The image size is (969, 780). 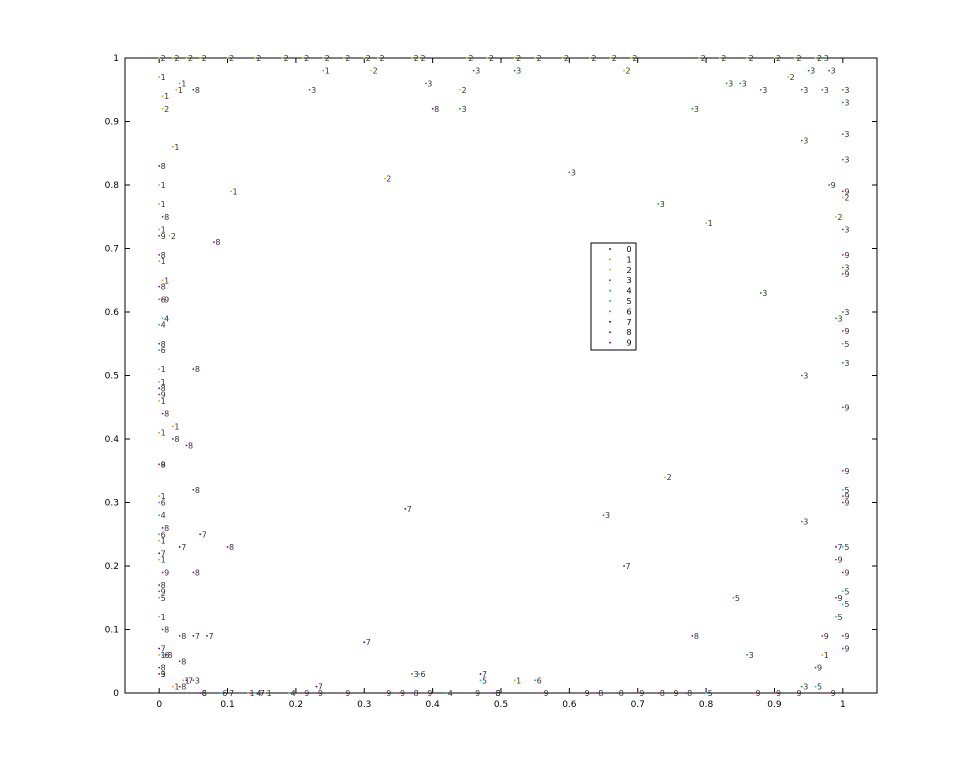 What do you see at coordinates (159, 705) in the screenshot?
I see `x-tick-label: 0` at bounding box center [159, 705].